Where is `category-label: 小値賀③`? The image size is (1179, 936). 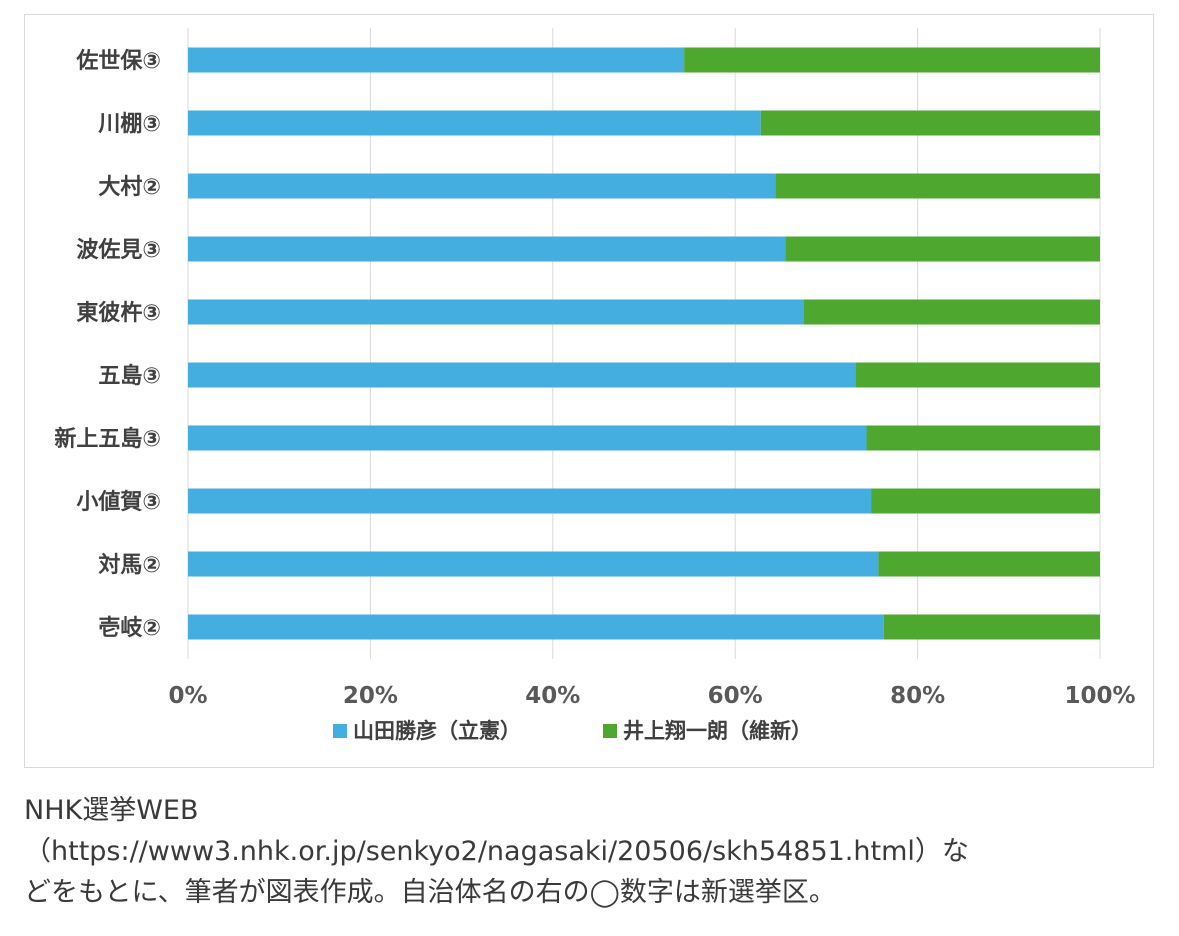
category-label: 小値賀③ is located at coordinates (118, 502).